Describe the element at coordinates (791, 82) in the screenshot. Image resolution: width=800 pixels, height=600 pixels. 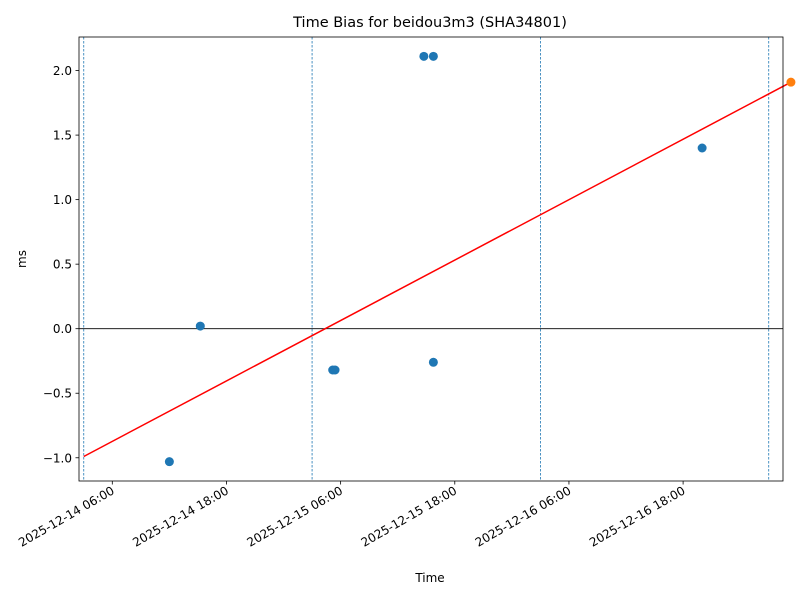
I see `latest-data-point` at that location.